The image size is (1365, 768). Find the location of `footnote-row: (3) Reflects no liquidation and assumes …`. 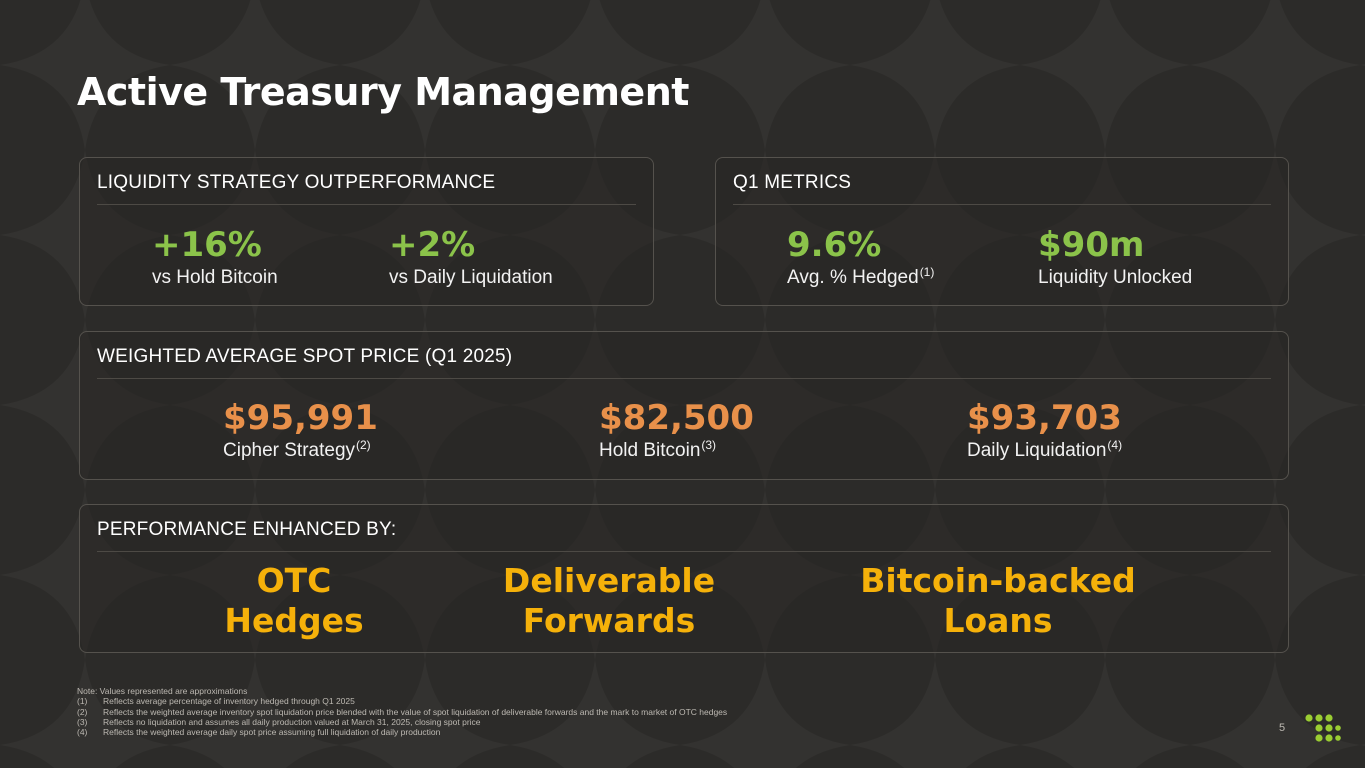

footnote-row: (3) Reflects no liquidation and assumes … is located at coordinates (402, 722).